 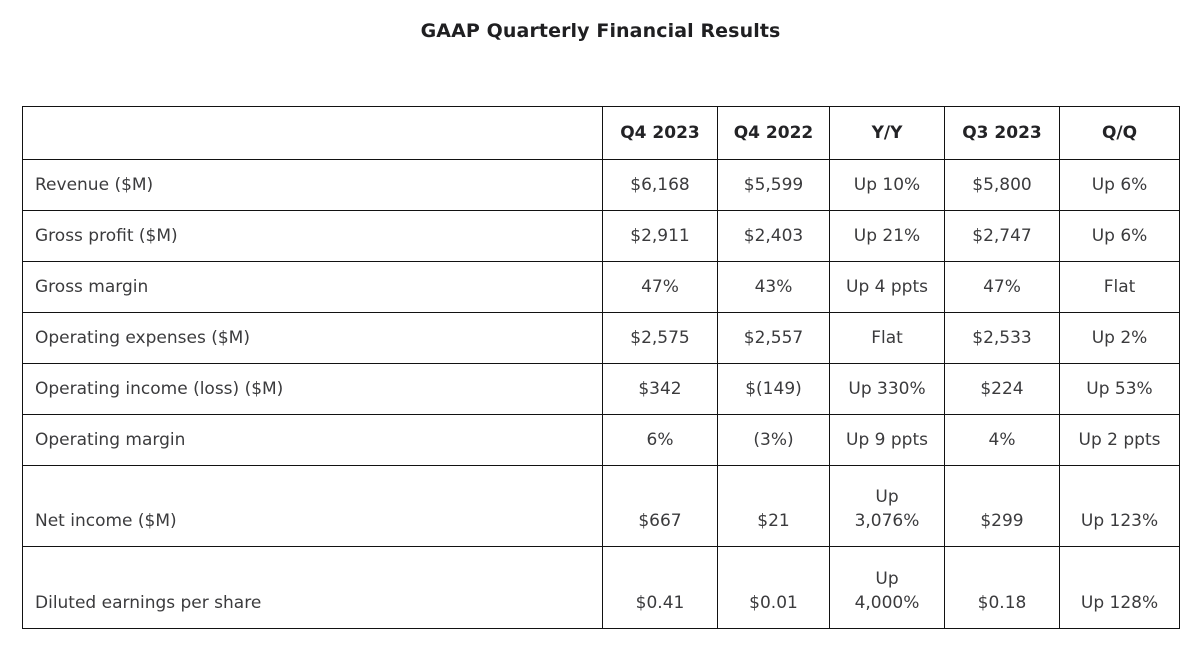 What do you see at coordinates (1119, 133) in the screenshot?
I see `column-header-qq: Q/Q` at bounding box center [1119, 133].